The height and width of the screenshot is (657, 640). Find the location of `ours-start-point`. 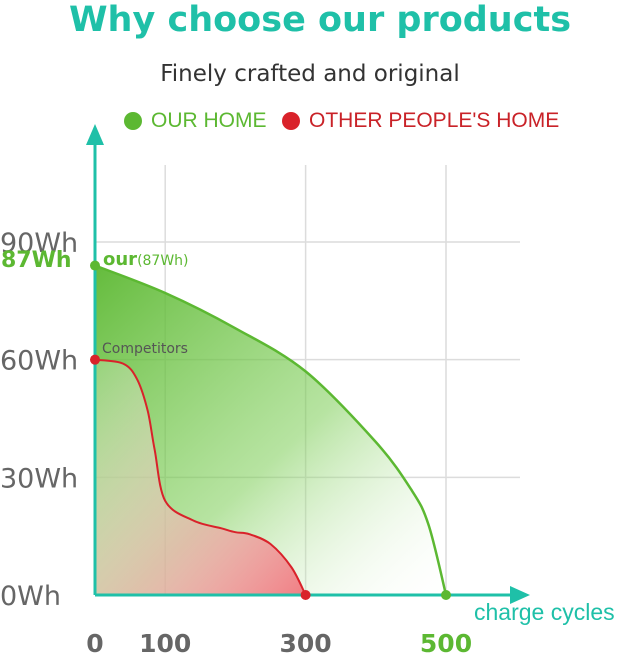

ours-start-point is located at coordinates (95, 265).